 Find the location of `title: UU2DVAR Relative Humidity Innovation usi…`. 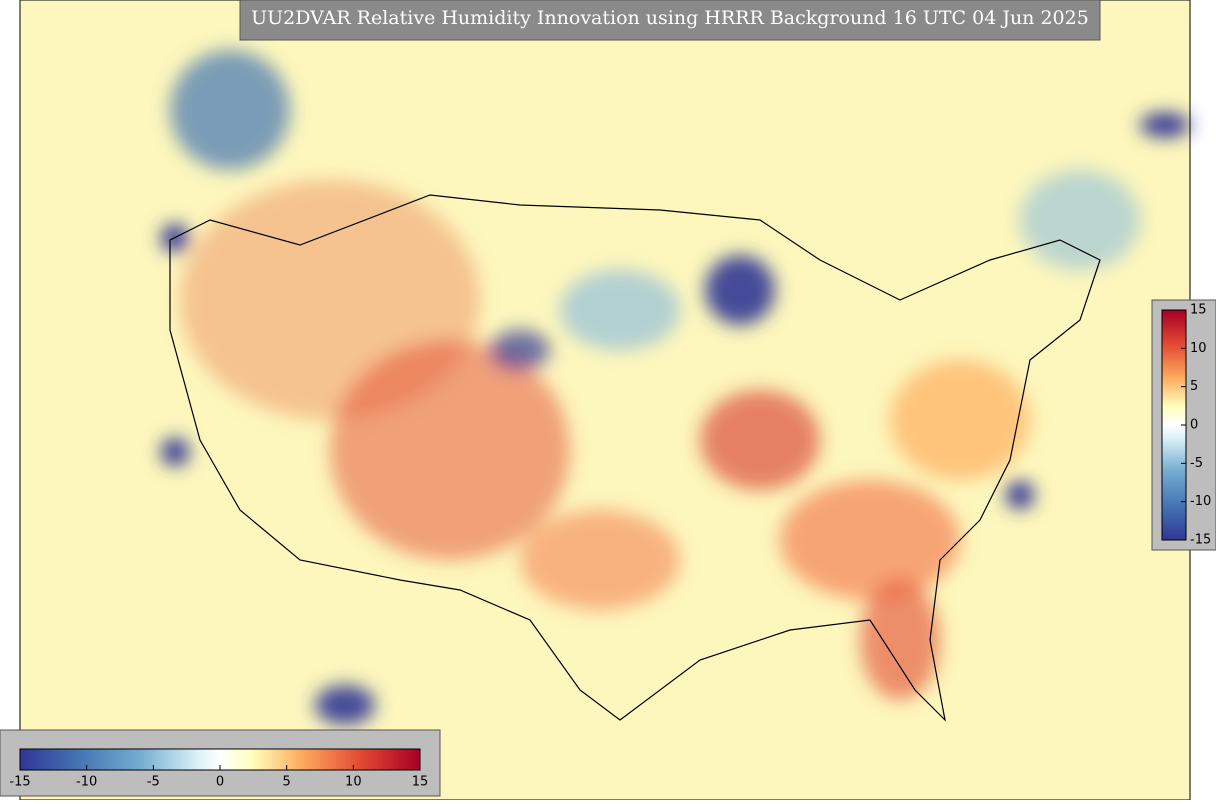

title: UU2DVAR Relative Humidity Innovation usi… is located at coordinates (670, 18).